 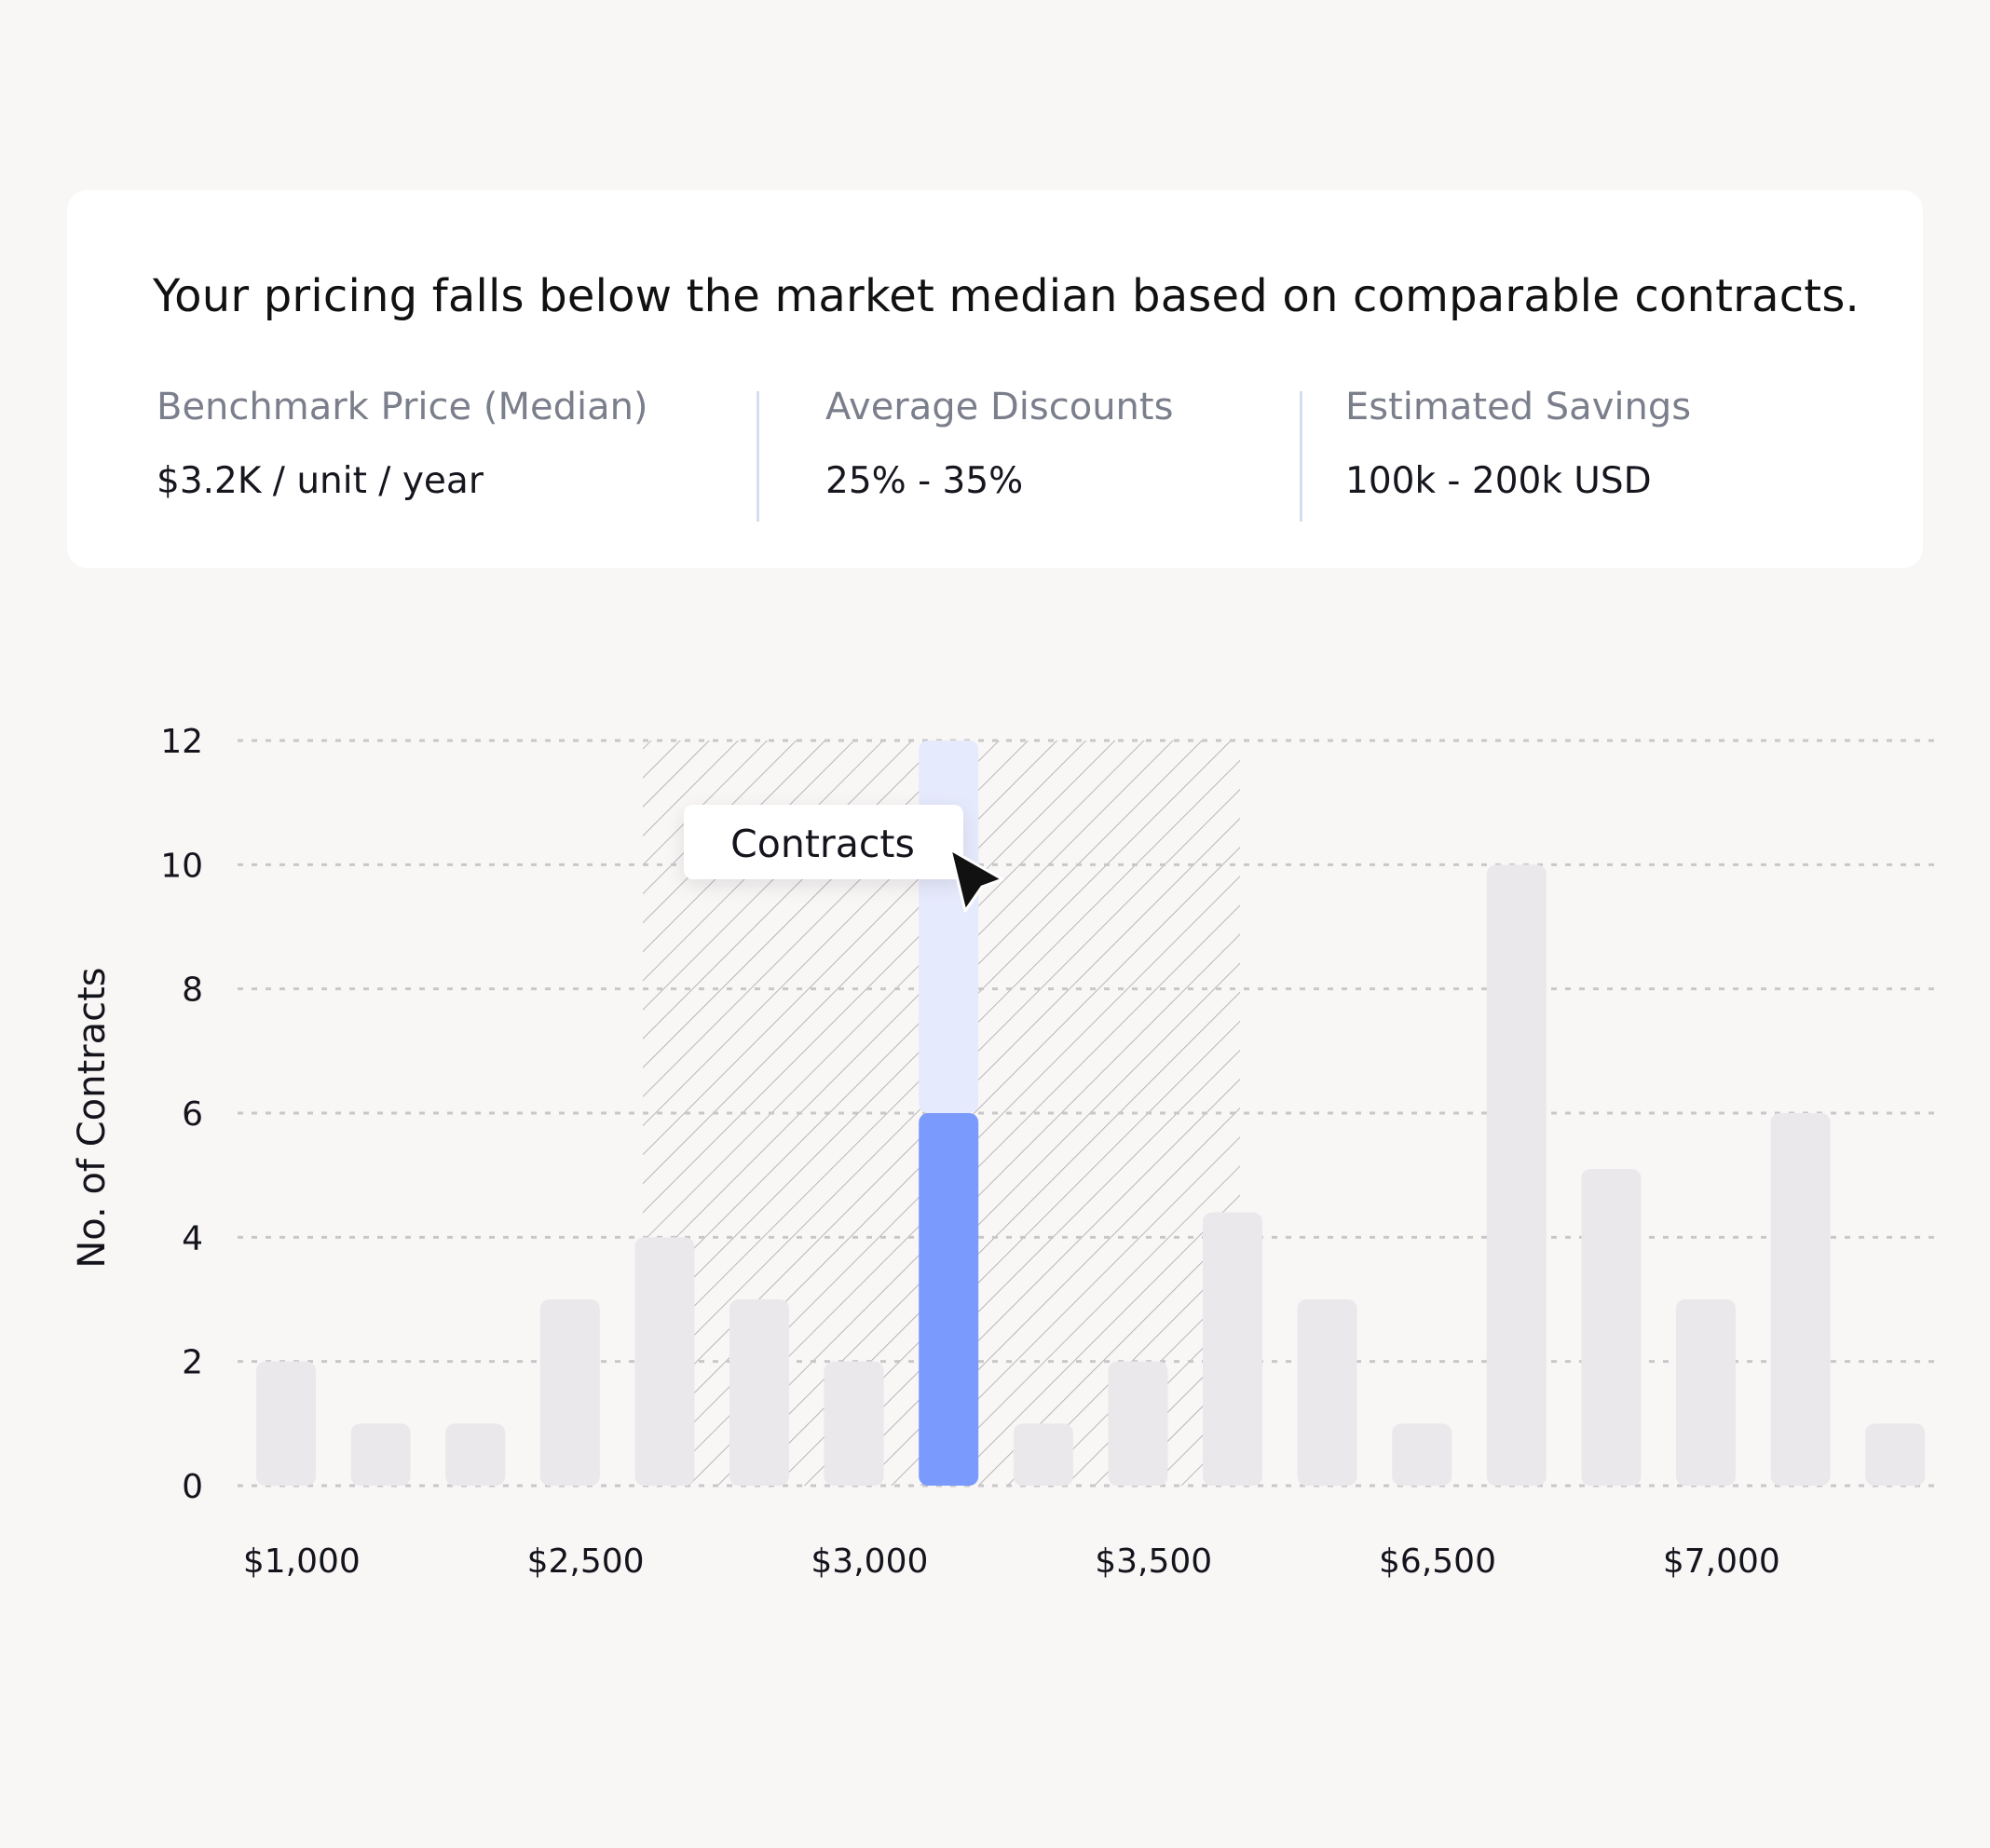 What do you see at coordinates (92, 1117) in the screenshot?
I see `y-axis-title: No. of Contracts` at bounding box center [92, 1117].